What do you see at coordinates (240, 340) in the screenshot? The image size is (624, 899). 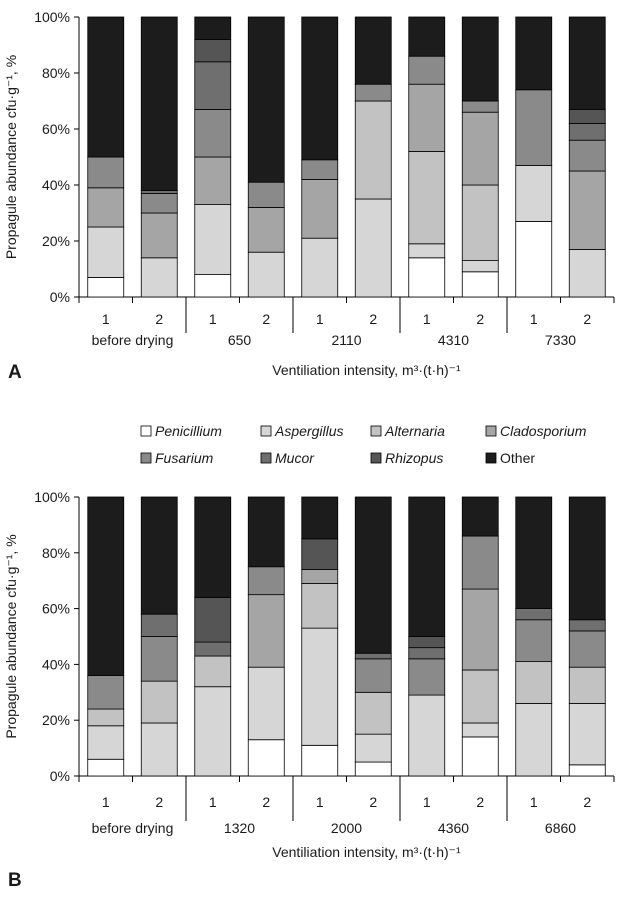 I see `group-label: 650` at bounding box center [240, 340].